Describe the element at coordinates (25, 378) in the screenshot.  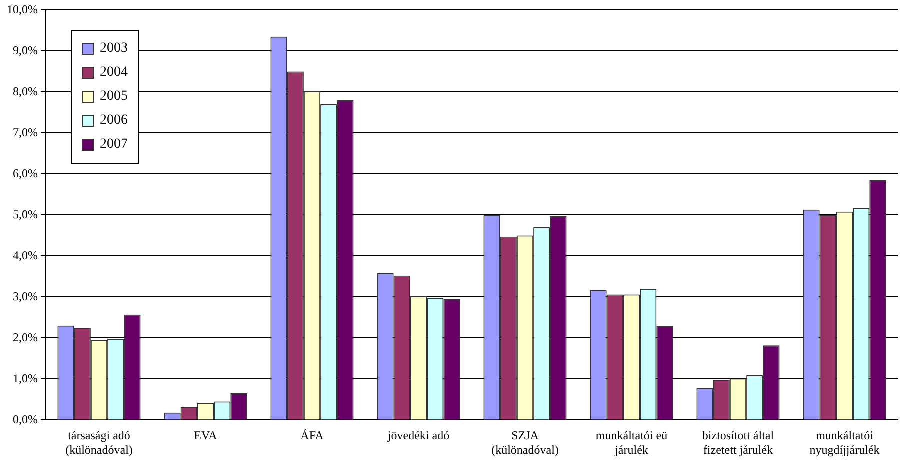
I see `y-tick-label: 1,0%` at that location.